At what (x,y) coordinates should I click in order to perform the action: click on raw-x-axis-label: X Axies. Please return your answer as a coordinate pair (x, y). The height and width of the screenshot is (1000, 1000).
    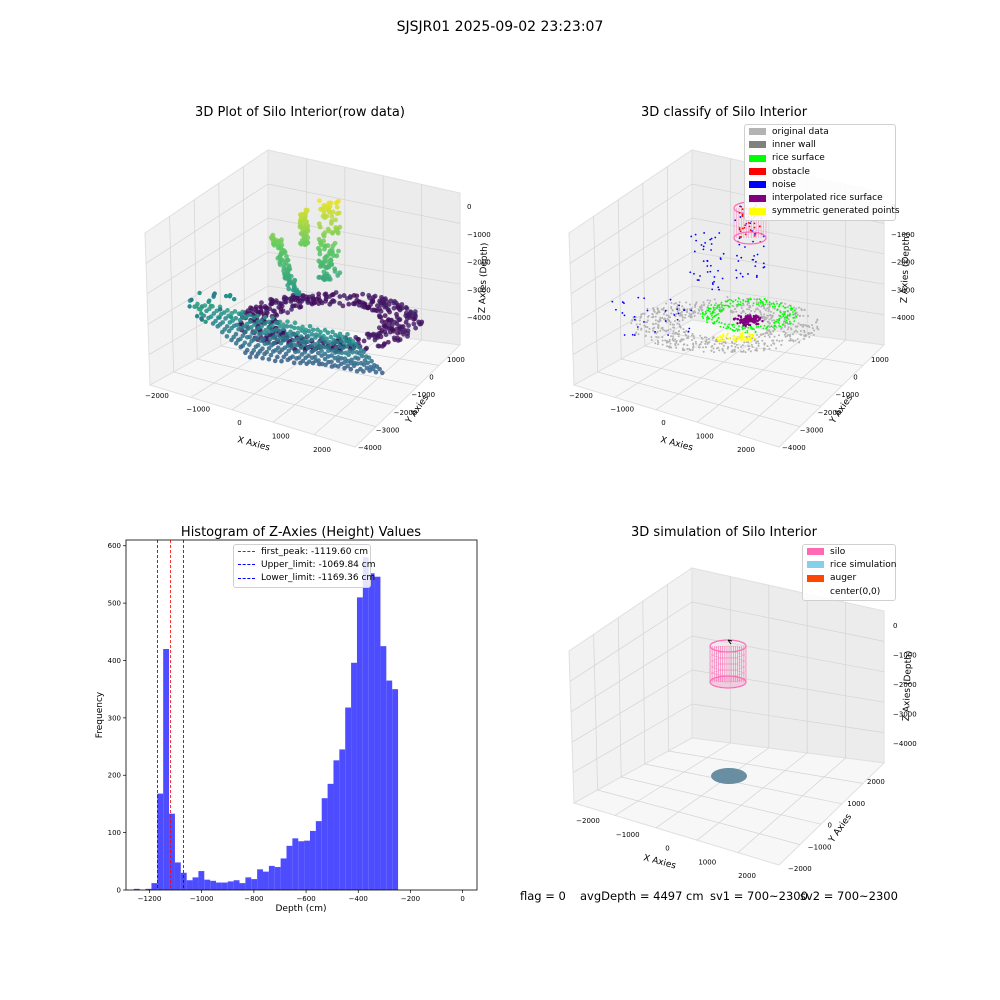
    Looking at the image, I should click on (253, 444).